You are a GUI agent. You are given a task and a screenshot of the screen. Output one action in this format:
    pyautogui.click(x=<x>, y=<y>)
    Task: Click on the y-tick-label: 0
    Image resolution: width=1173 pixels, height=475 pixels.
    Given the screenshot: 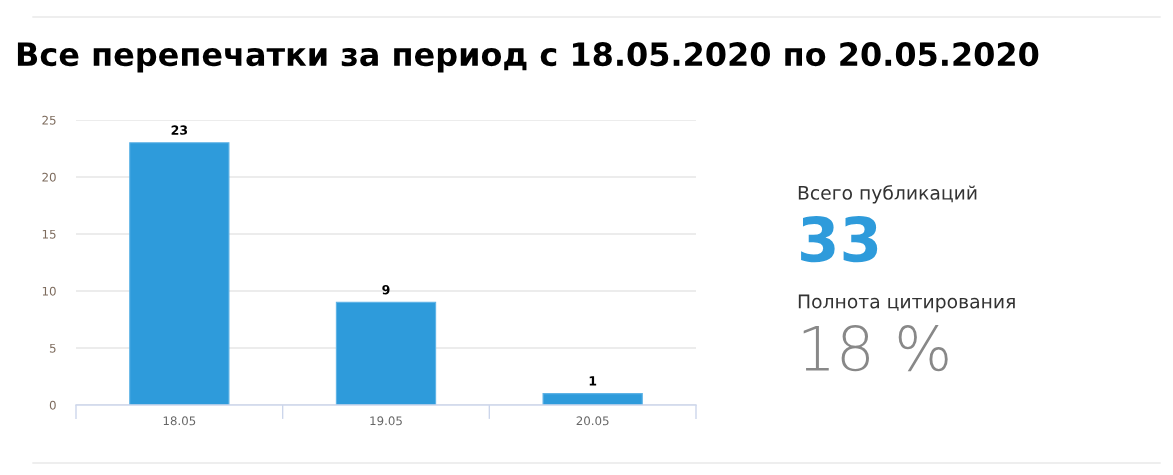 What is the action you would take?
    pyautogui.click(x=52, y=405)
    